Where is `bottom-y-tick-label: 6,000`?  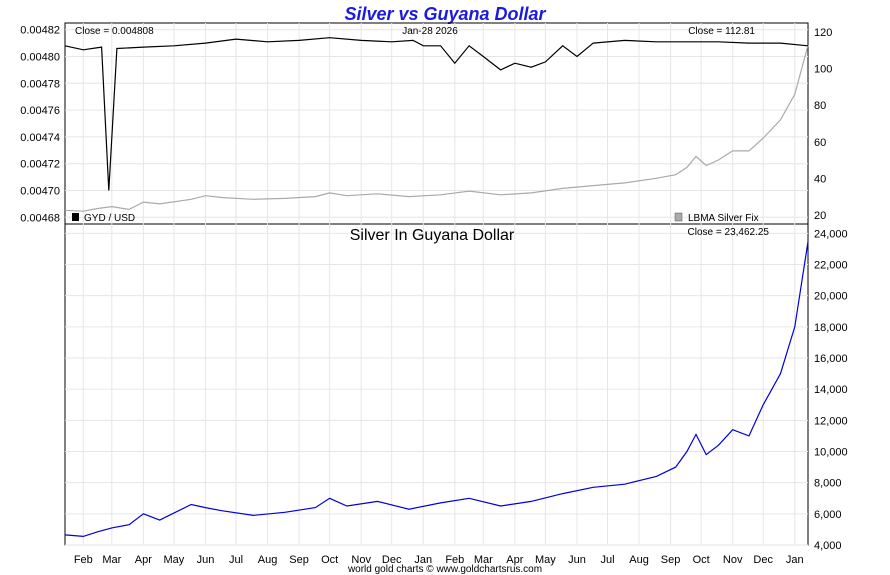
bottom-y-tick-label: 6,000 is located at coordinates (828, 515).